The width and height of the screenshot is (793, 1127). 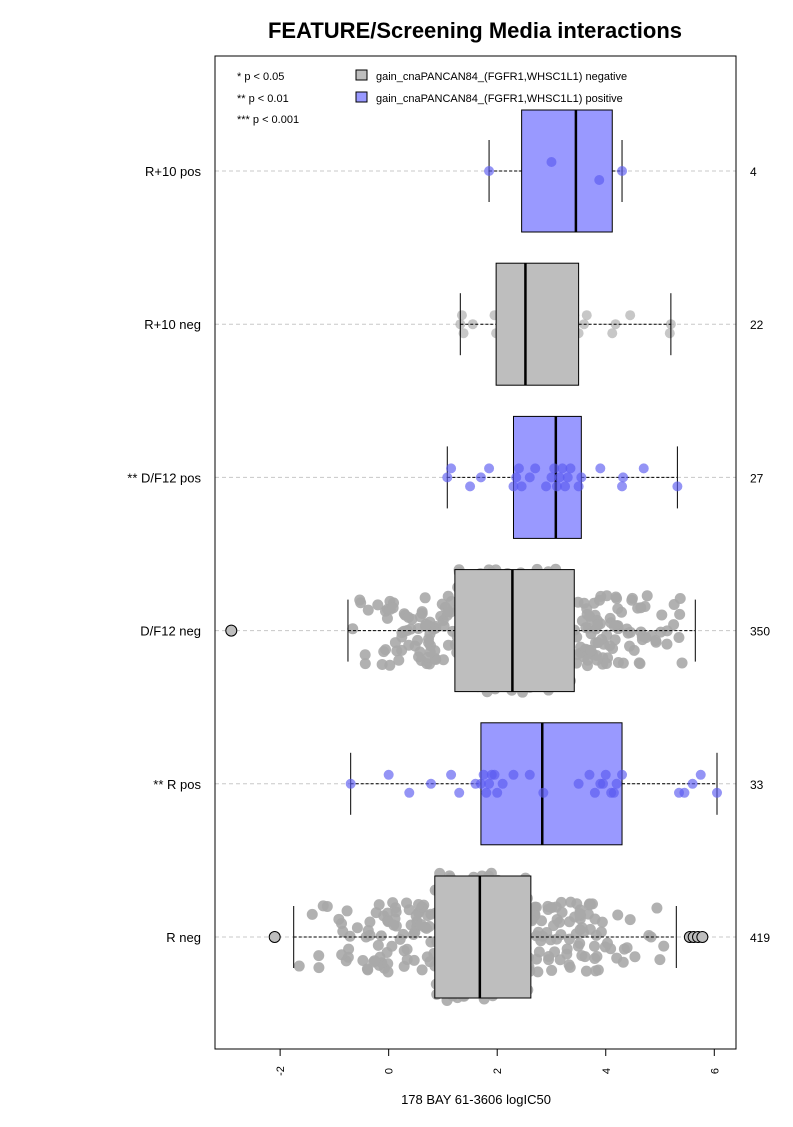 I want to click on n-label-r-pos: 33, so click(x=757, y=785).